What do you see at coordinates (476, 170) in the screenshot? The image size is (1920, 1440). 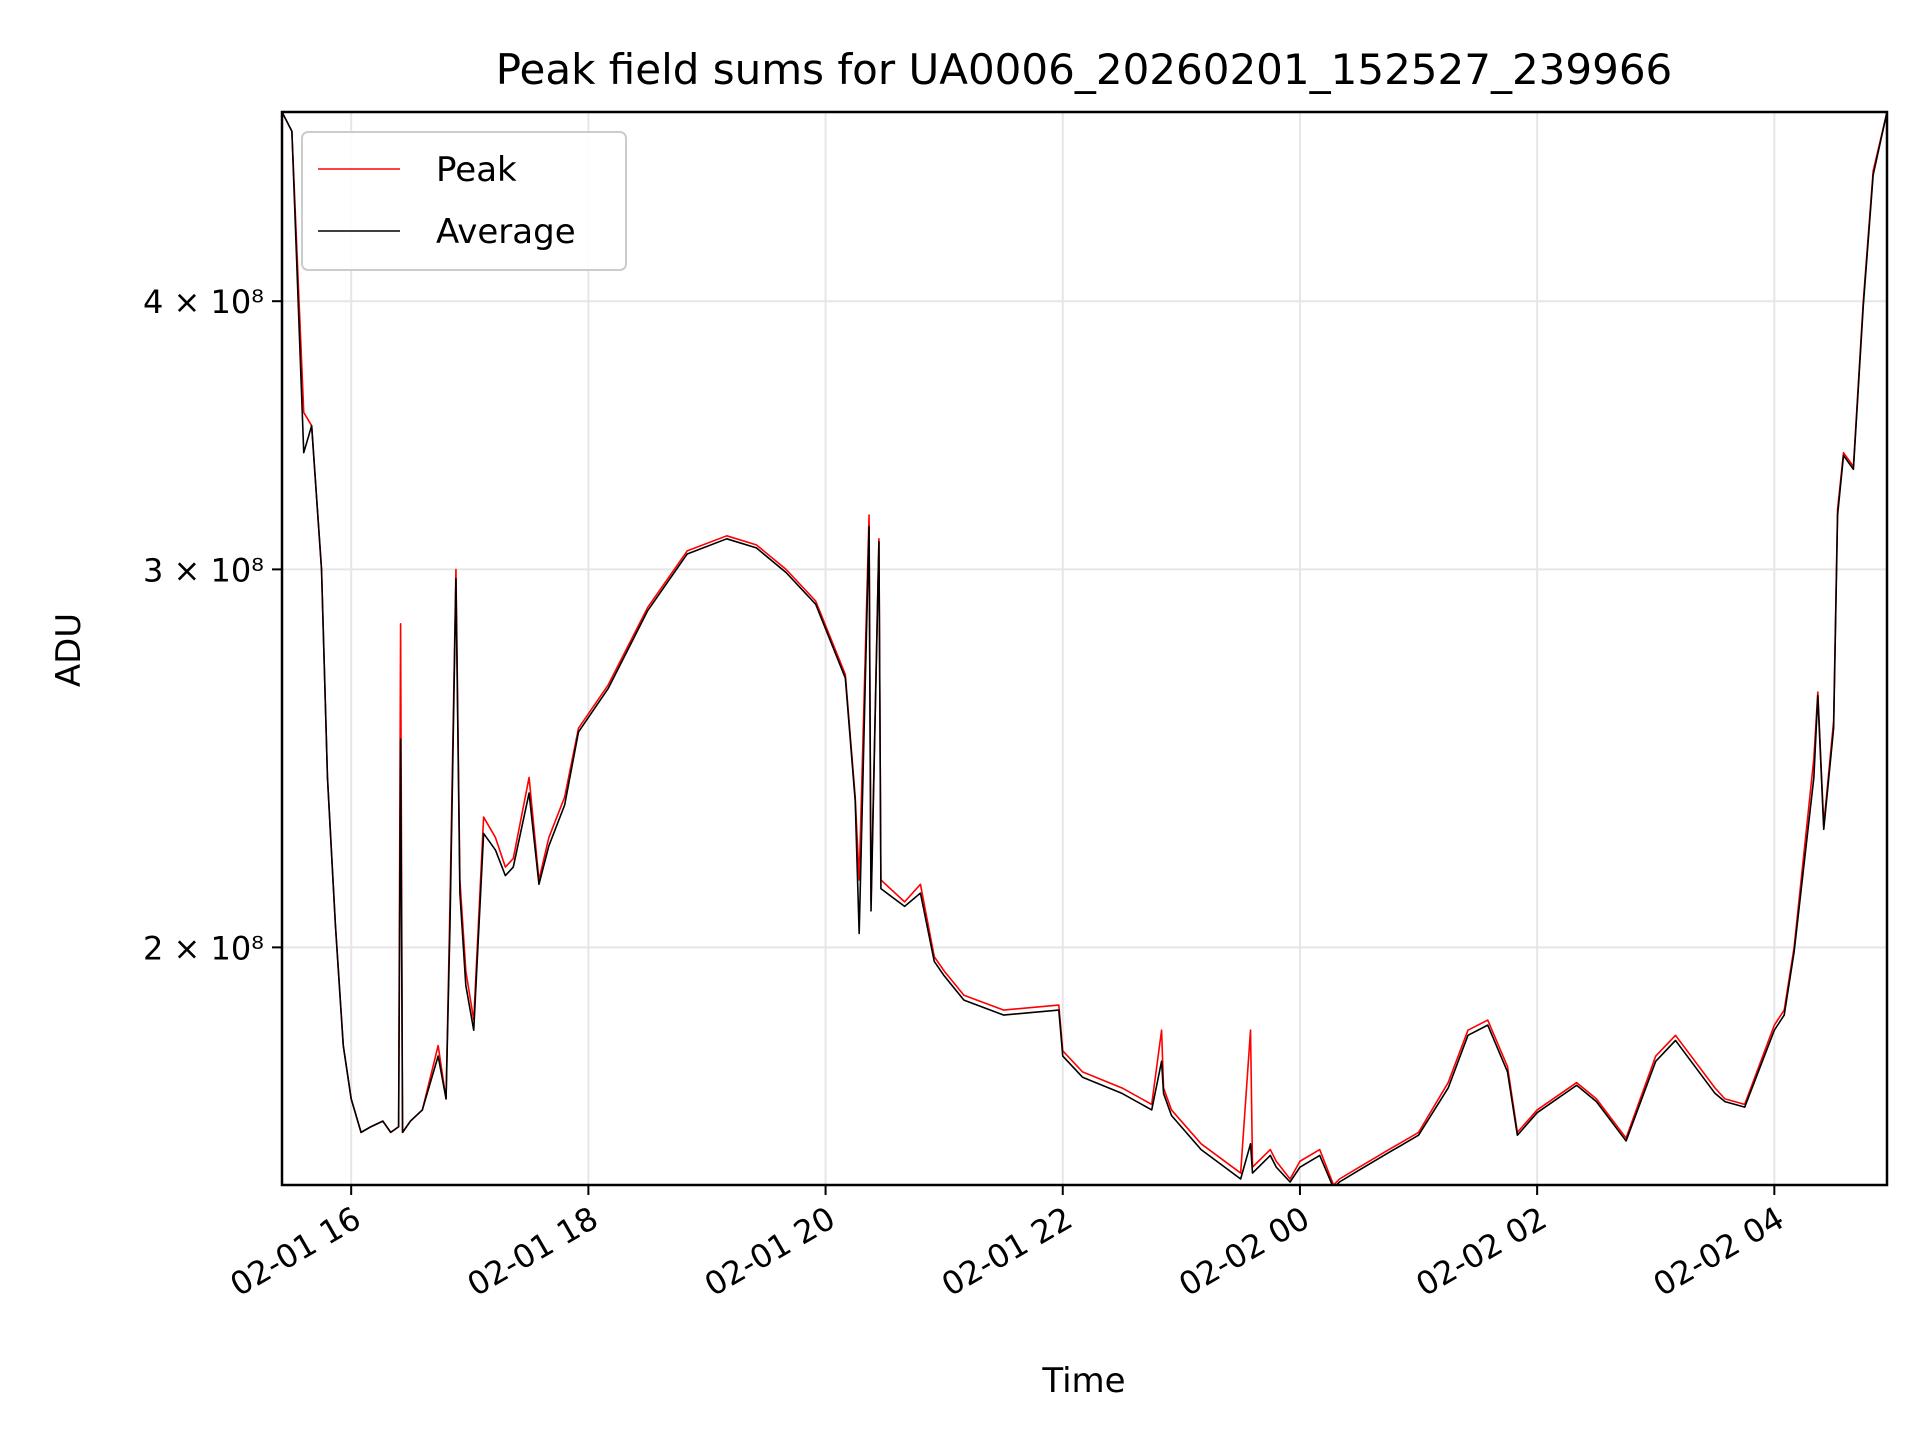 I see `legend-label-peak: Peak` at bounding box center [476, 170].